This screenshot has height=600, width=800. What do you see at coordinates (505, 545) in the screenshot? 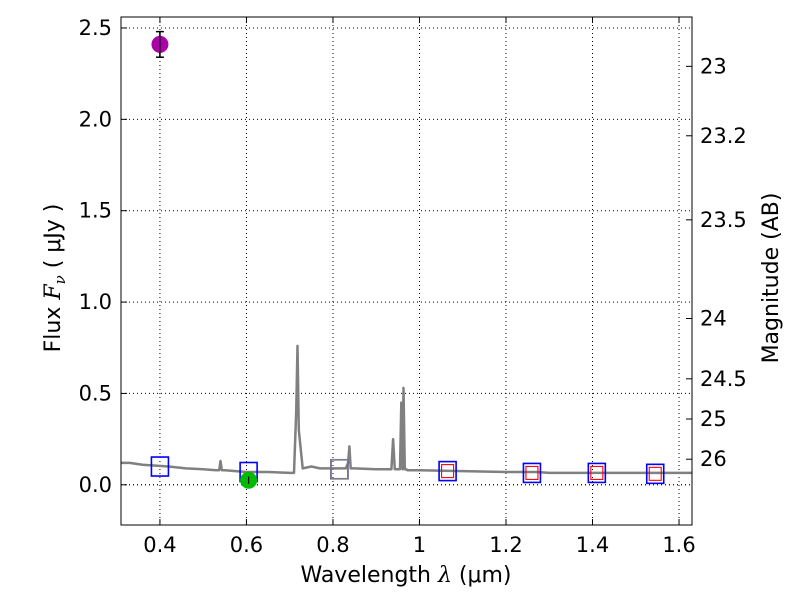
I see `x-tick-label: 1.2` at bounding box center [505, 545].